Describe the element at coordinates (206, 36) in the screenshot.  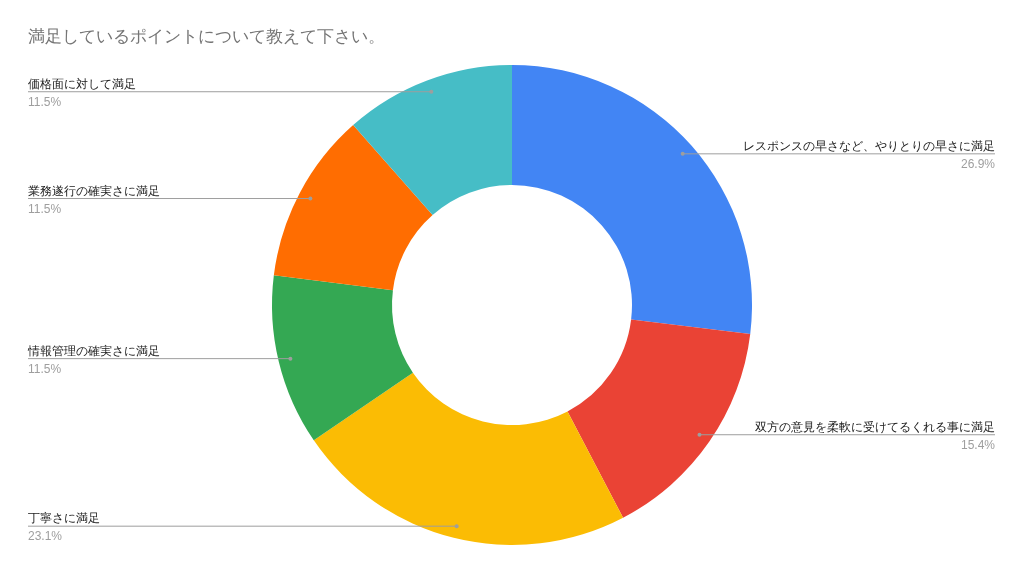
I see `title: 満足しているポイントについて教えて下さい。` at that location.